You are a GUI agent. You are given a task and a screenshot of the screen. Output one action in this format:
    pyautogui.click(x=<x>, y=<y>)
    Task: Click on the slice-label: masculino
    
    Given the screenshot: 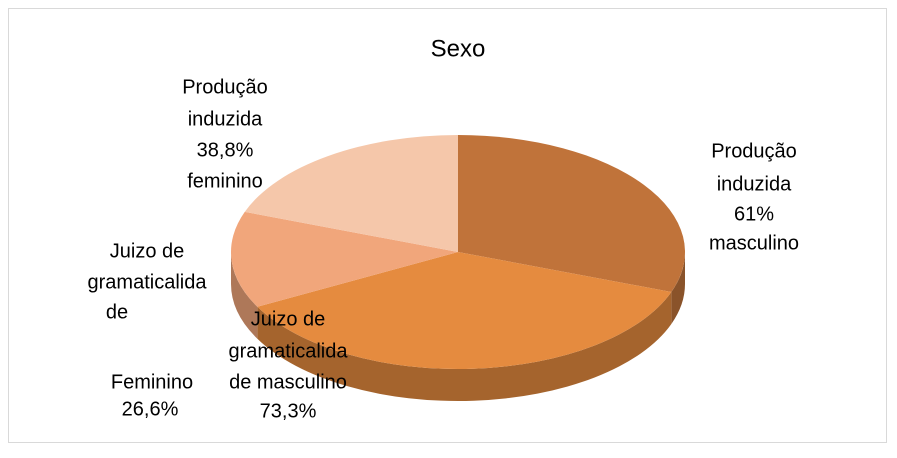 What is the action you would take?
    pyautogui.click(x=754, y=243)
    